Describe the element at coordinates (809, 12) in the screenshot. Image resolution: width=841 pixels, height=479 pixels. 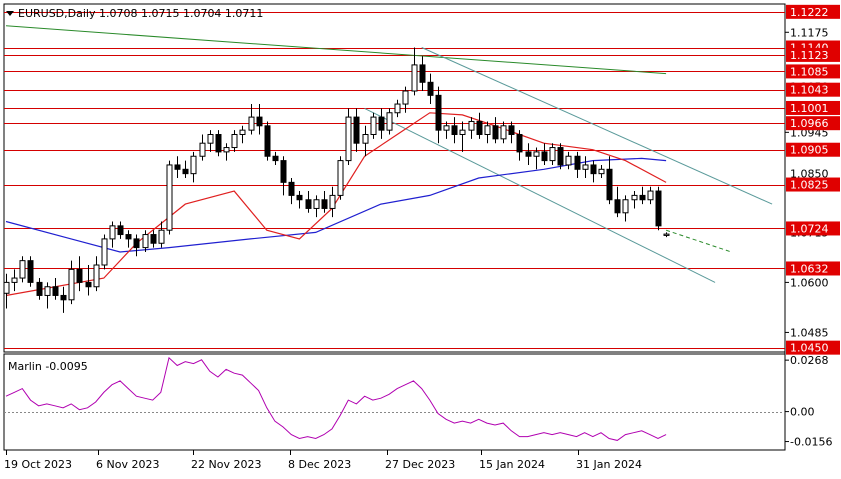
I see `level-price-label: 1.1222` at that location.